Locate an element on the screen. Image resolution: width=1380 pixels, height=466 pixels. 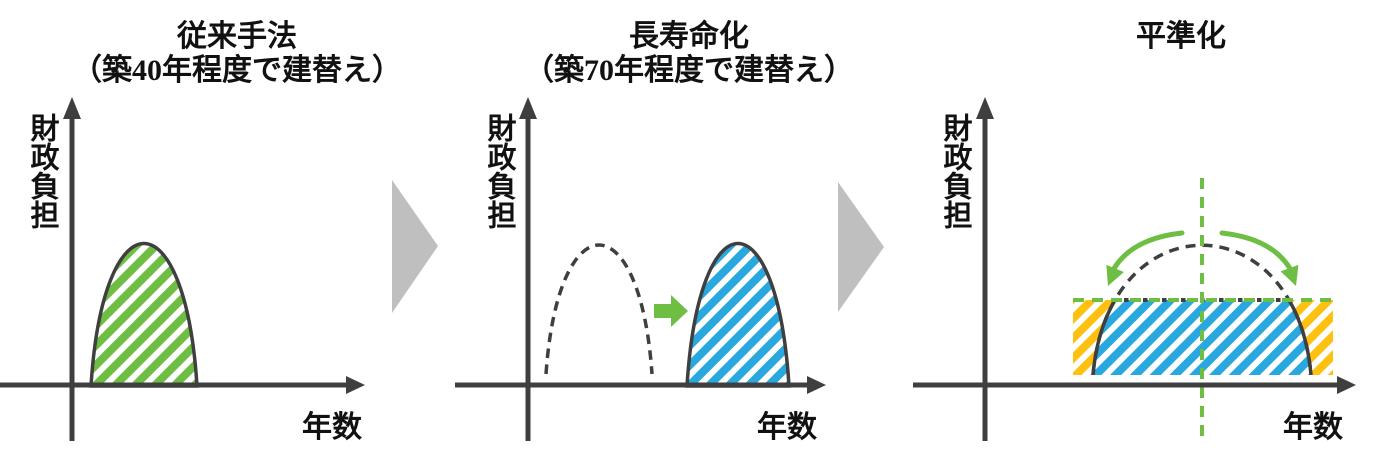
panel-title-conventional: 従来手法 （築40年程度で建替え） is located at coordinates (237, 54).